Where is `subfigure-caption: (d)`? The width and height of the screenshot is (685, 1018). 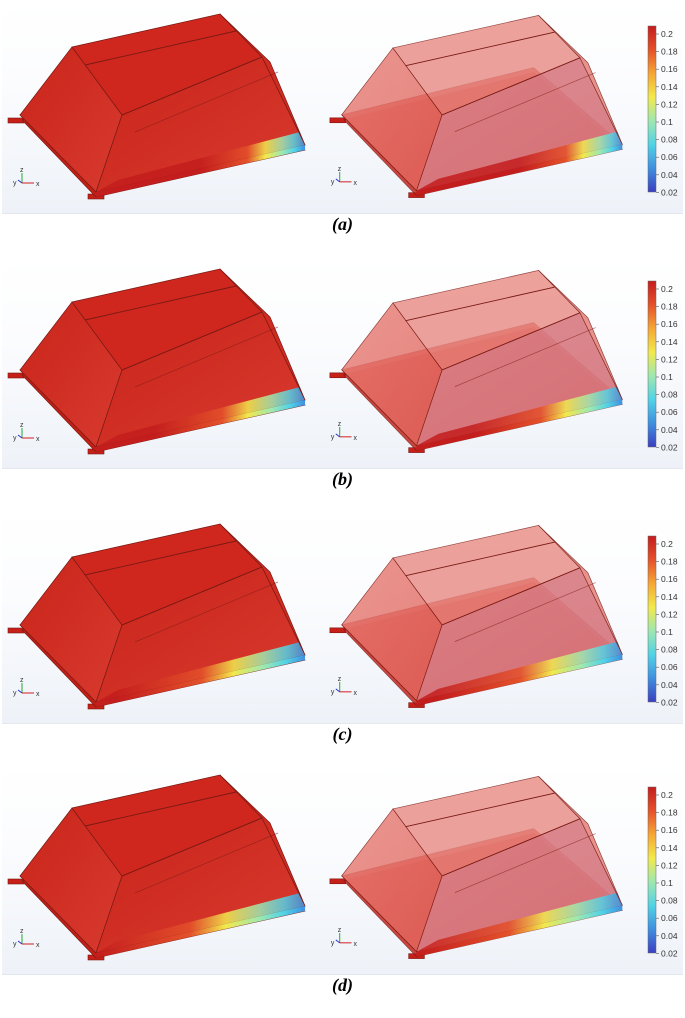 subfigure-caption: (d) is located at coordinates (342, 985).